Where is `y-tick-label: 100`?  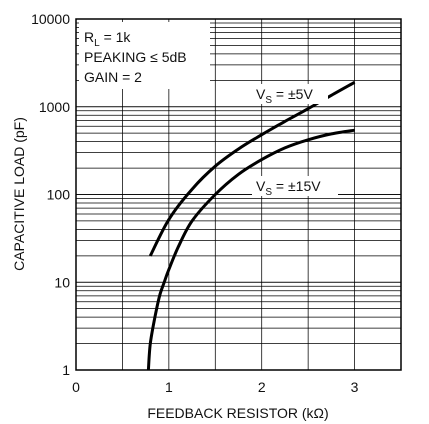 y-tick-label: 100 is located at coordinates (59, 195).